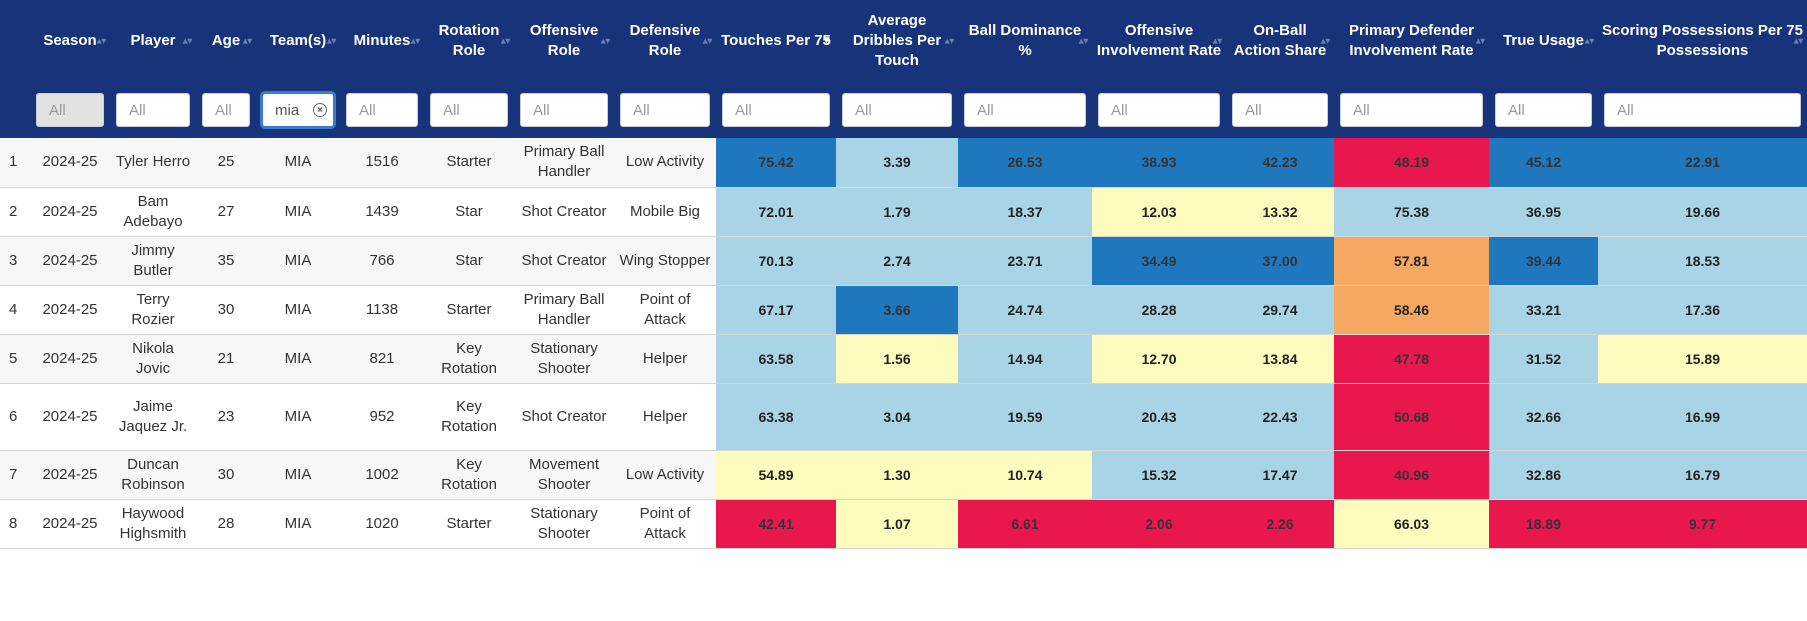  I want to click on clear-filter-icon: ×, so click(320, 110).